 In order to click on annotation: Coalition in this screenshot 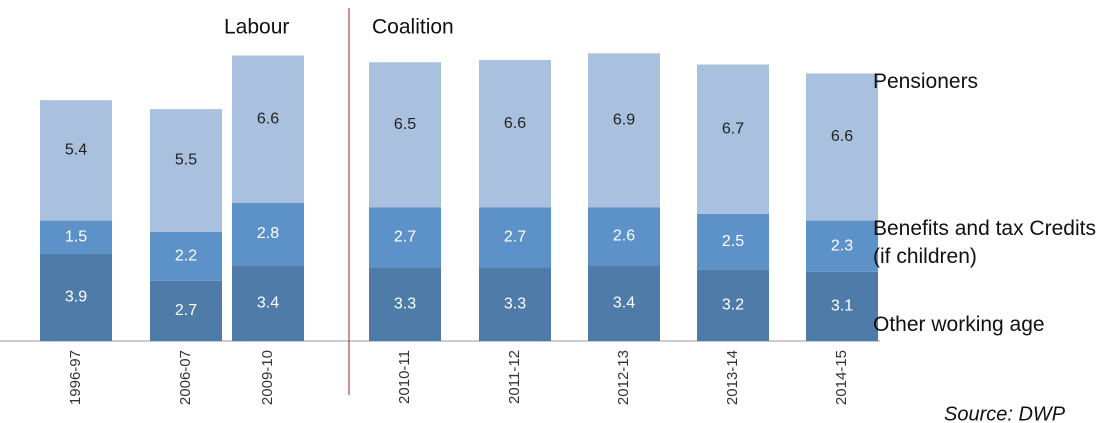, I will do `click(413, 27)`.